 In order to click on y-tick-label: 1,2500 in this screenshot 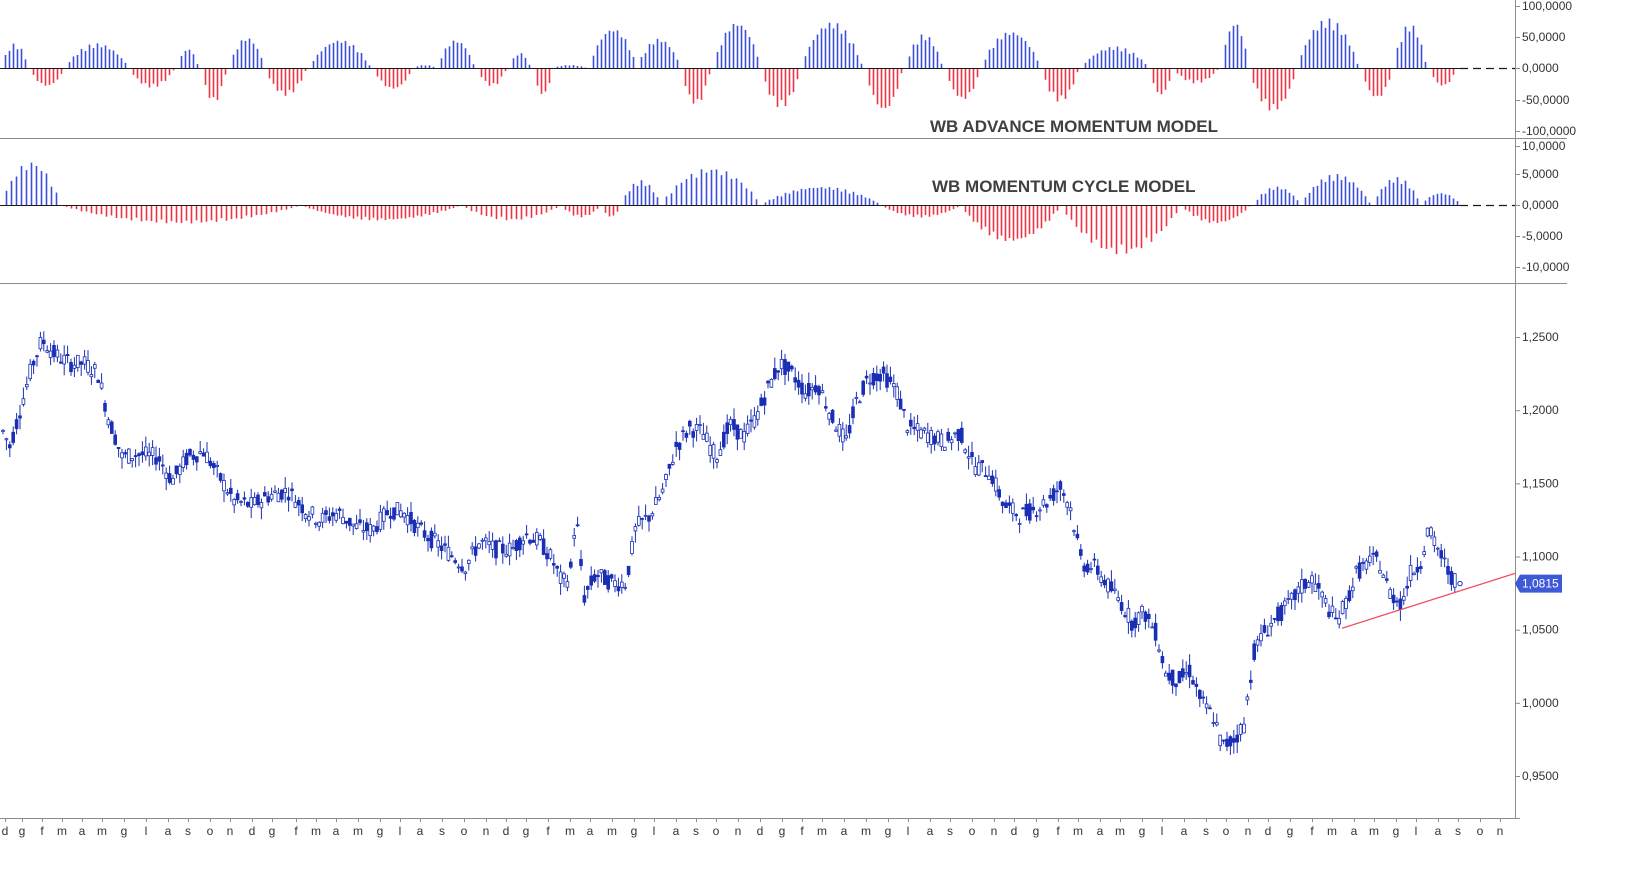, I will do `click(1540, 337)`.